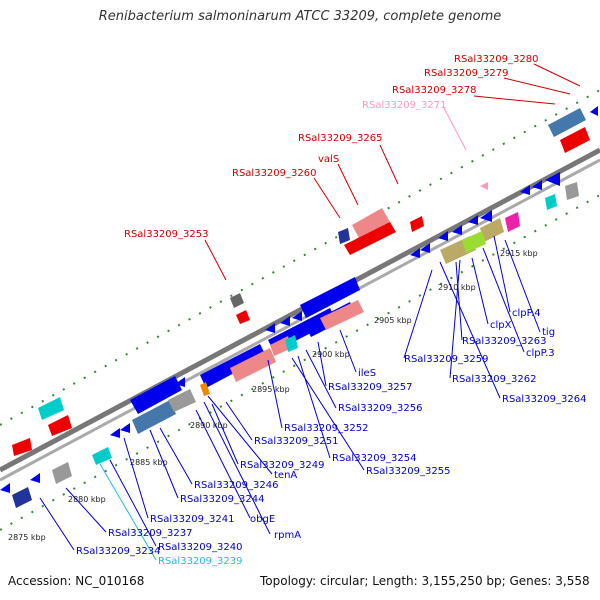 This screenshot has height=600, width=600. What do you see at coordinates (408, 471) in the screenshot?
I see `label-rsal3255: RSal33209_3255` at bounding box center [408, 471].